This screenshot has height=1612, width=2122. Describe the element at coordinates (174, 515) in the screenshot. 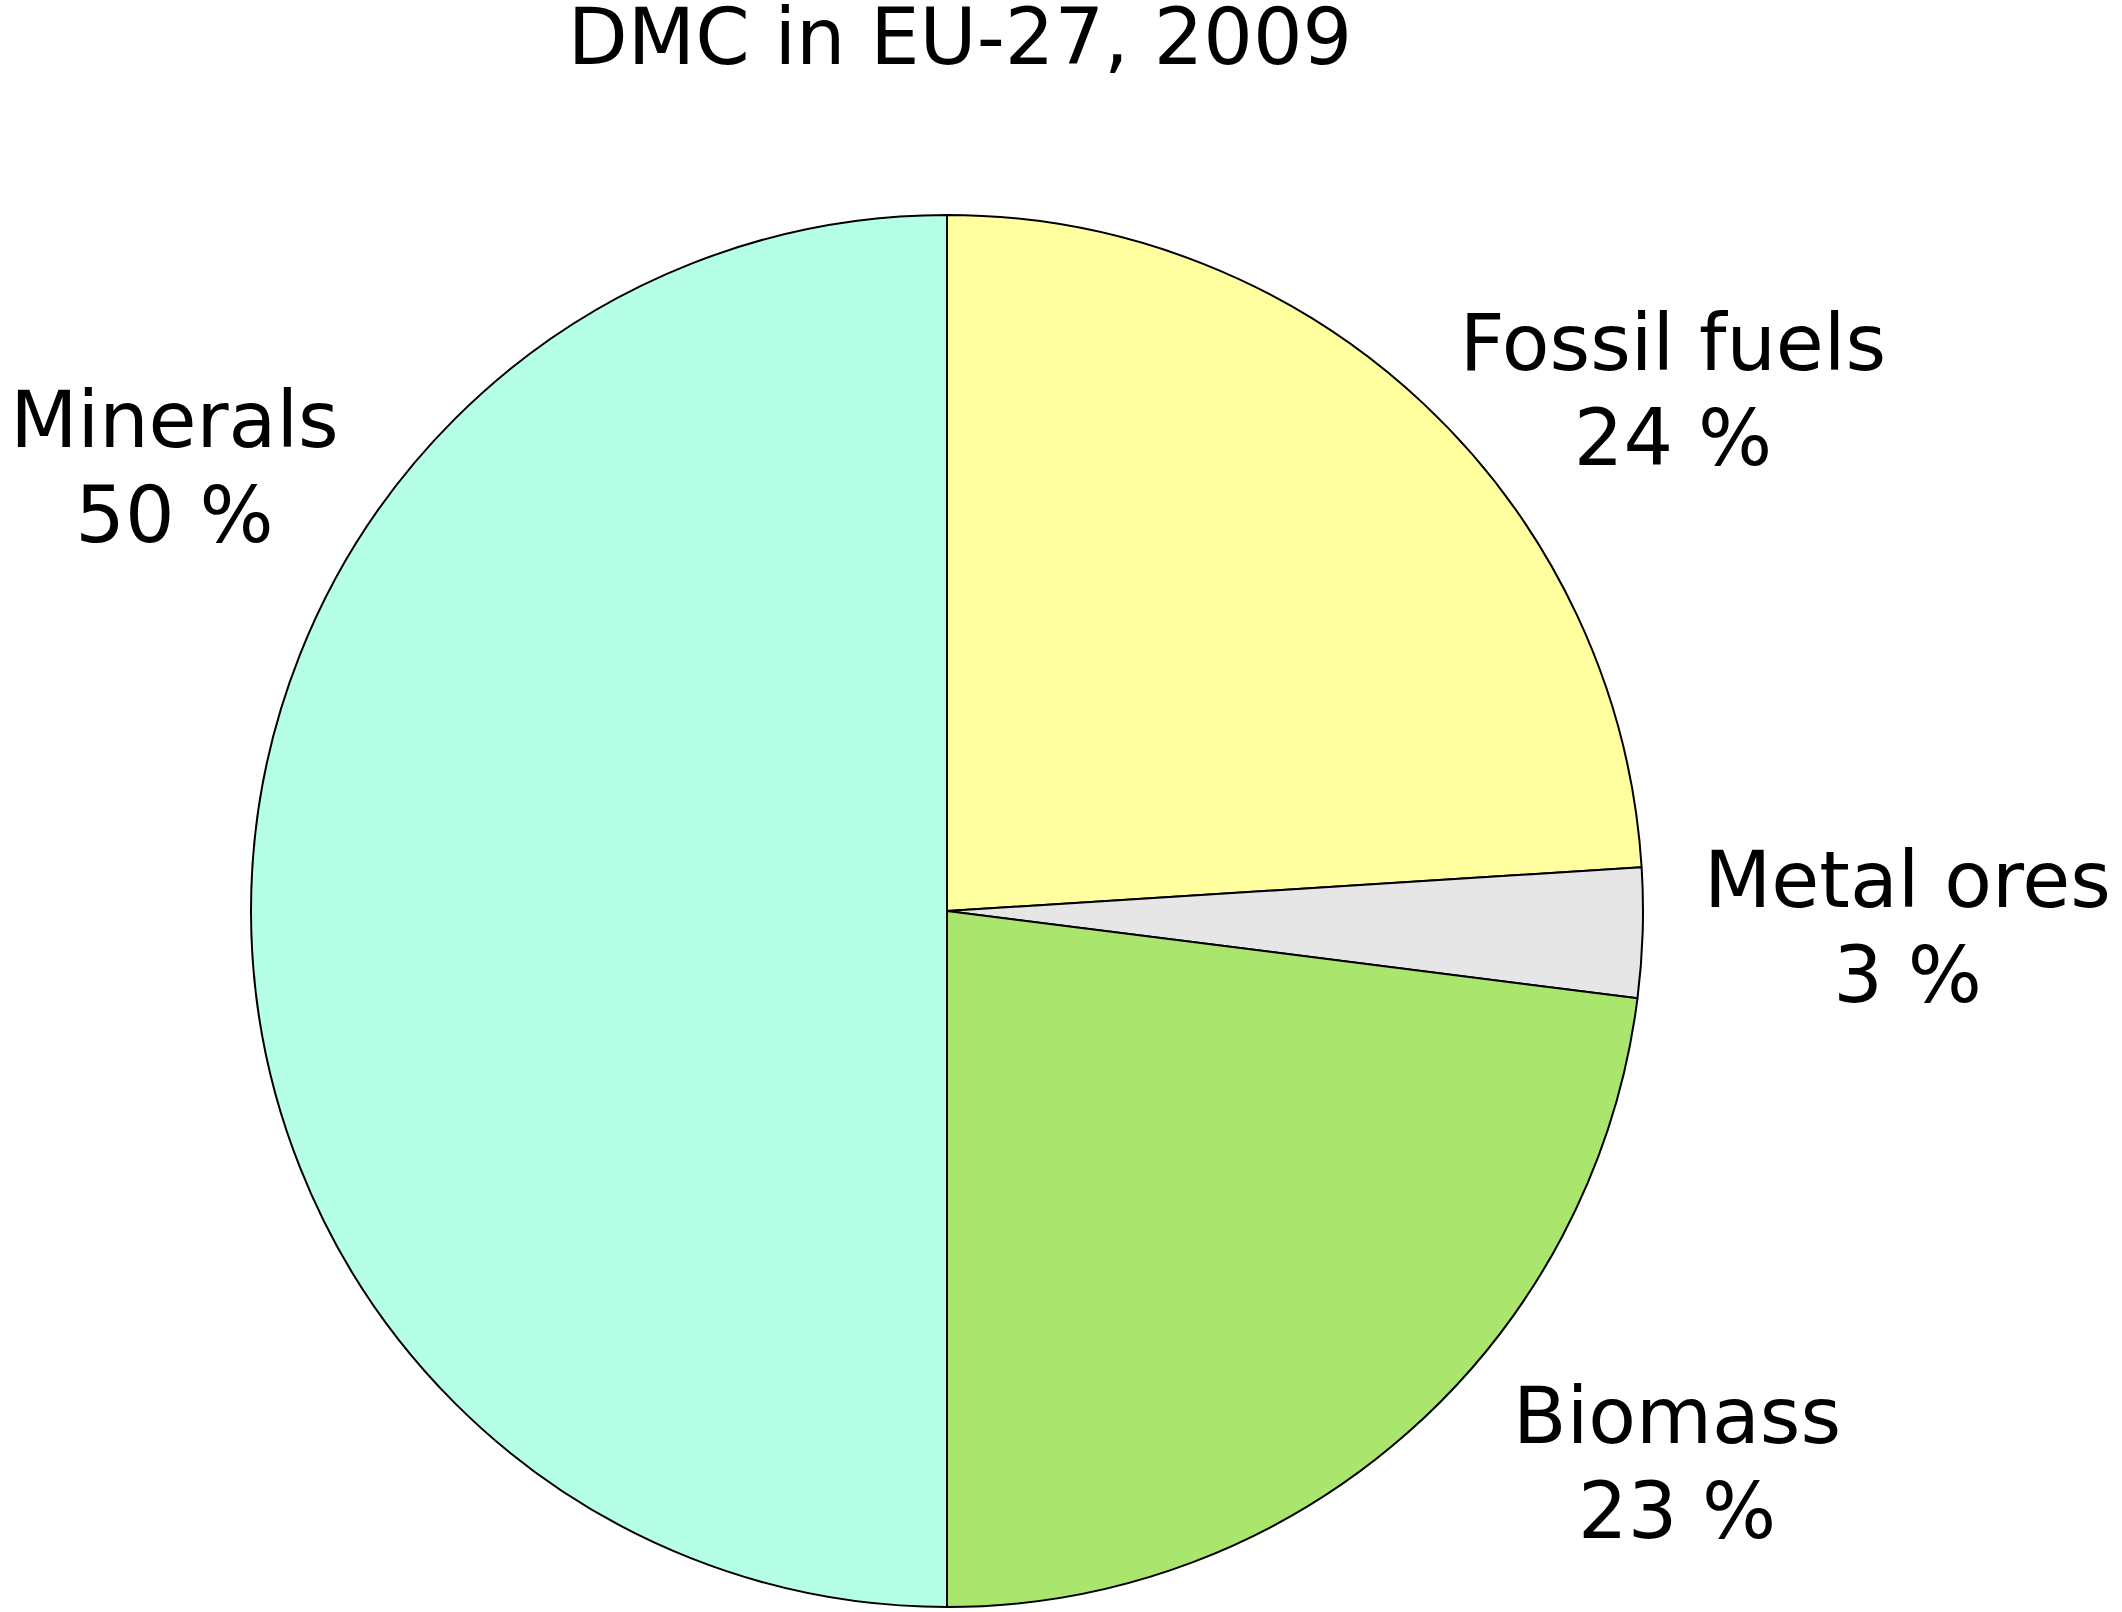

I see `data-label: 50 %` at that location.